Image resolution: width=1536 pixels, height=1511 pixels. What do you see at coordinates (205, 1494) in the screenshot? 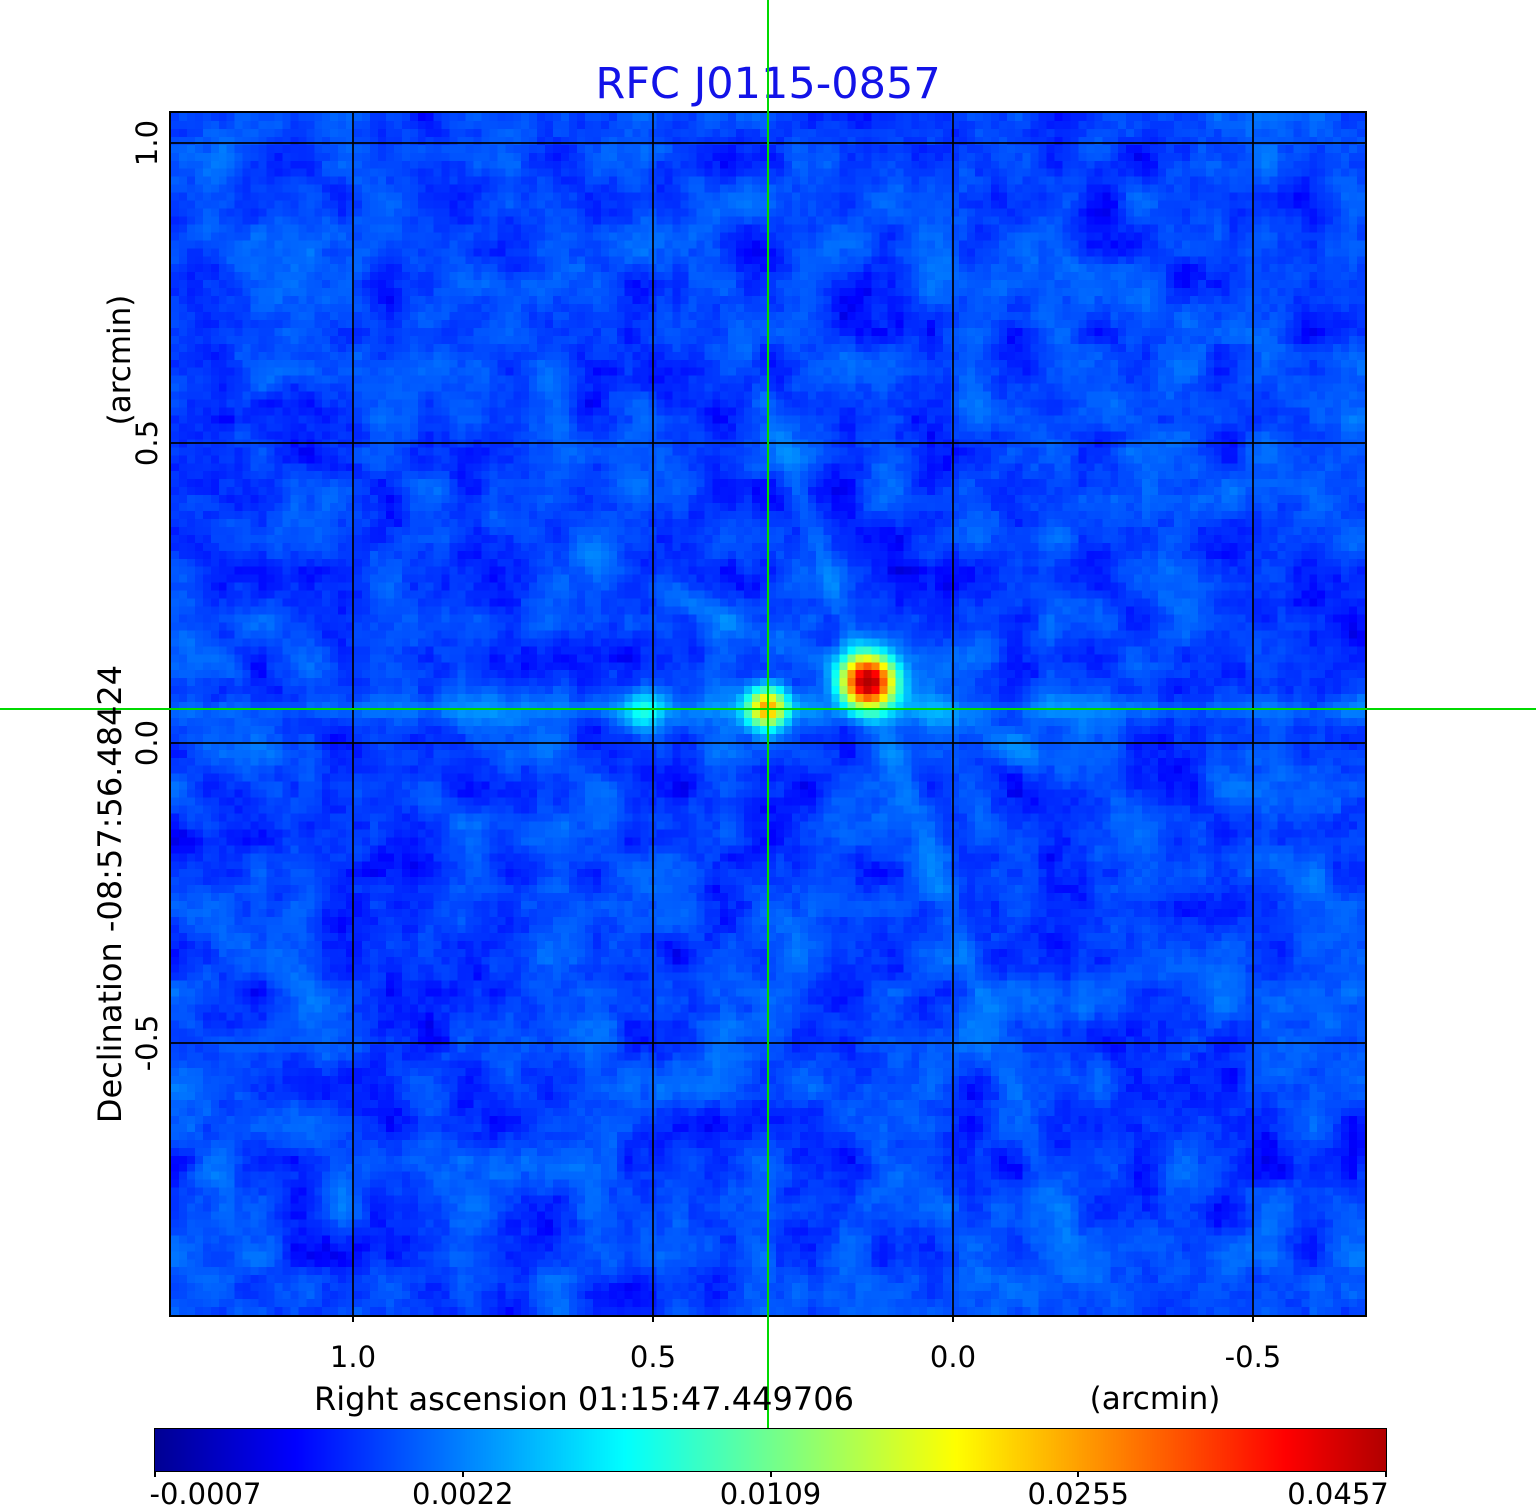
I see `colorbar-tick-label: -0.0007` at bounding box center [205, 1494].